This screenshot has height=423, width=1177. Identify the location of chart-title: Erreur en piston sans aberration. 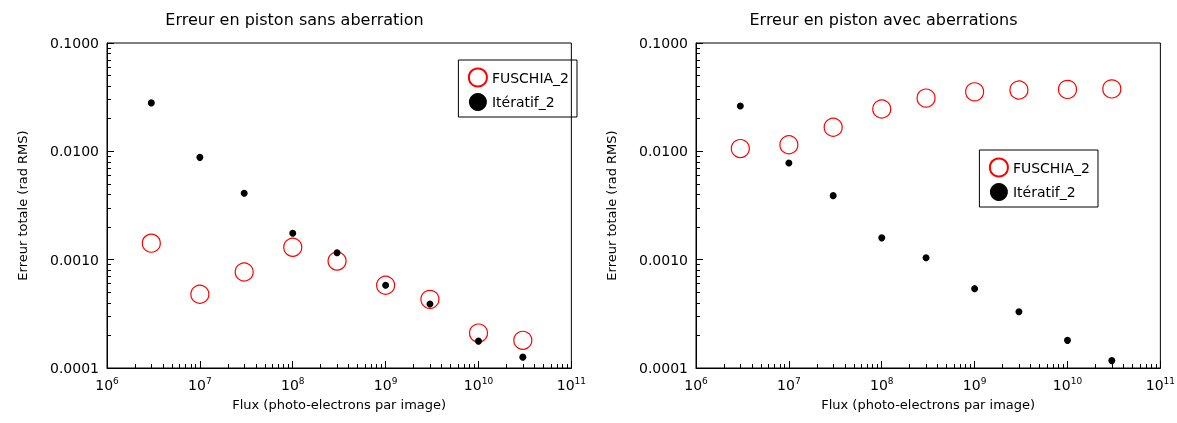
(294, 19).